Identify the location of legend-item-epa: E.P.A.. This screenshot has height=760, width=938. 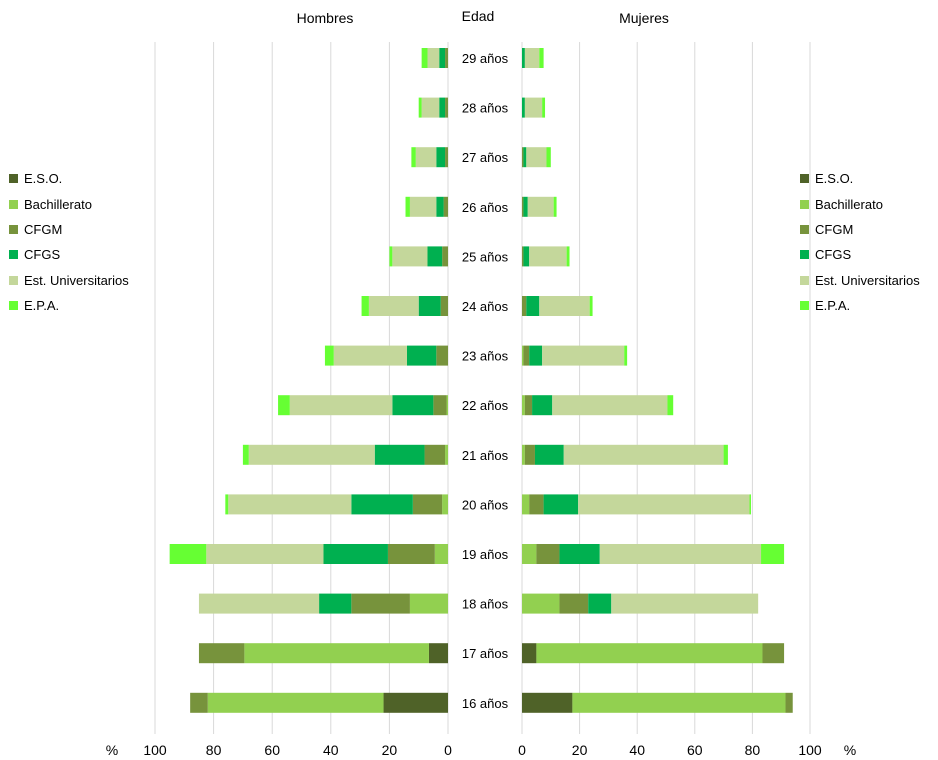
(69, 305).